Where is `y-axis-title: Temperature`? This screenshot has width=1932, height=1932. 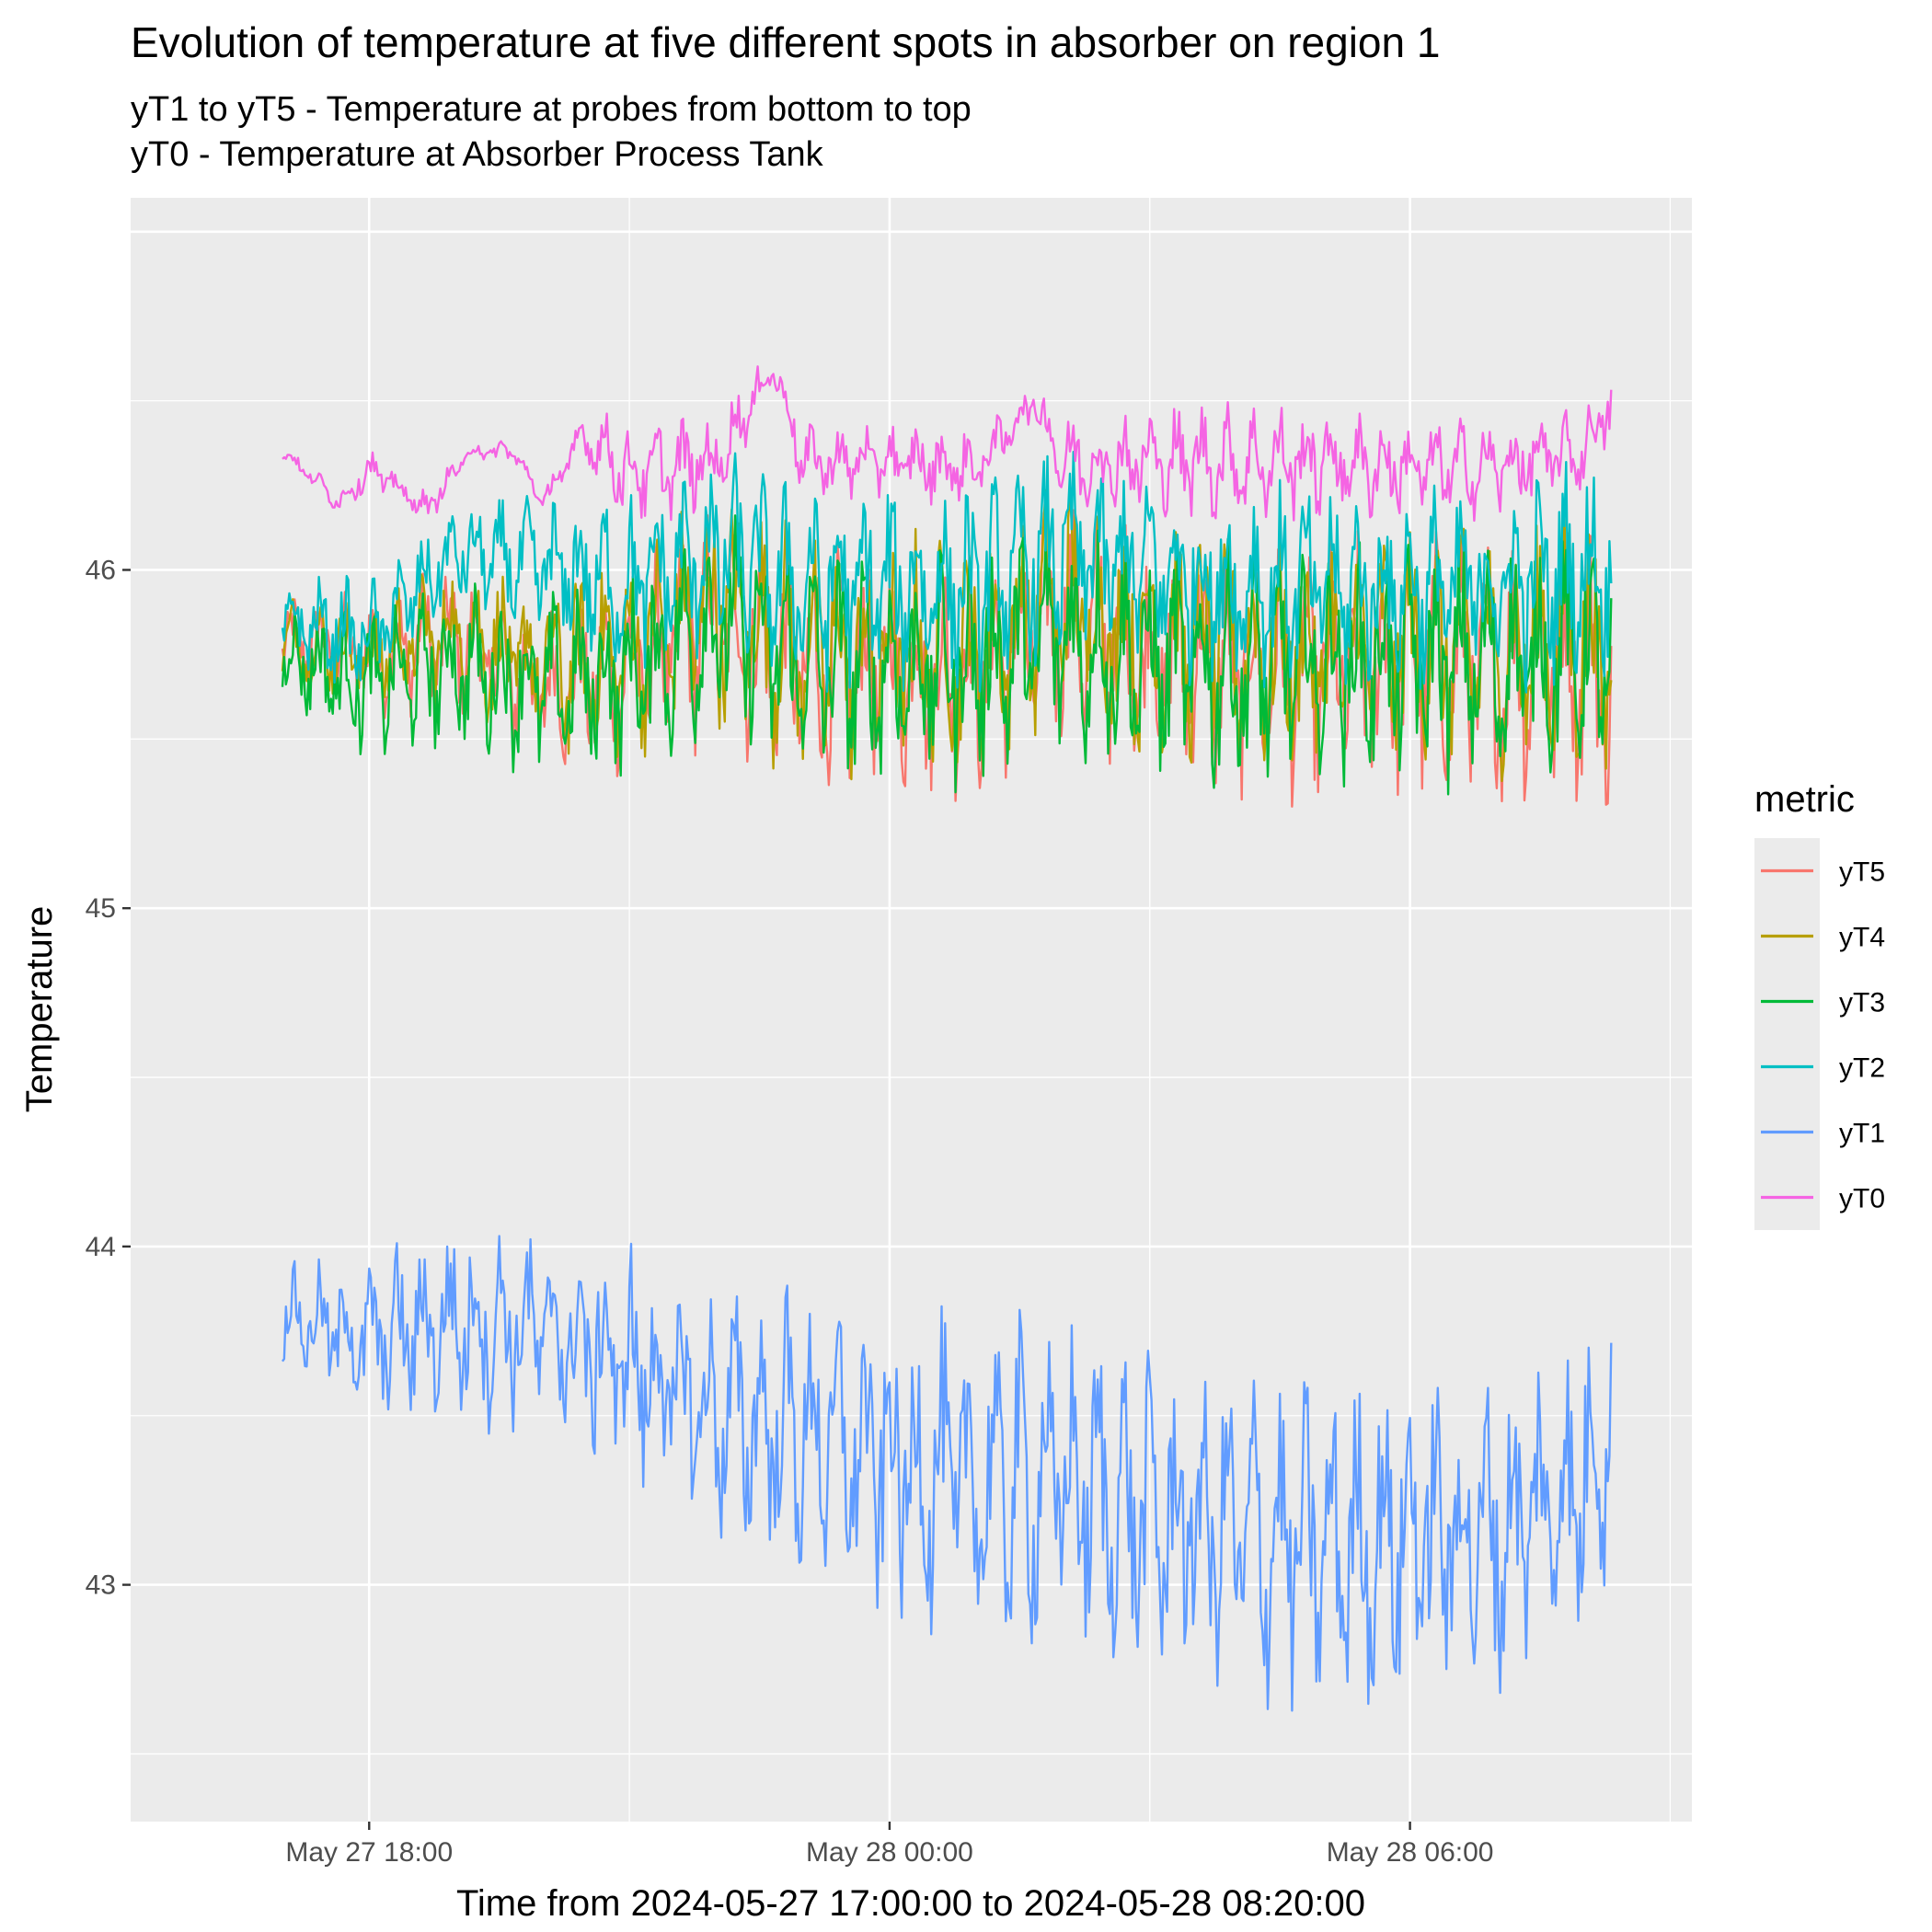
y-axis-title: Temperature is located at coordinates (39, 1009).